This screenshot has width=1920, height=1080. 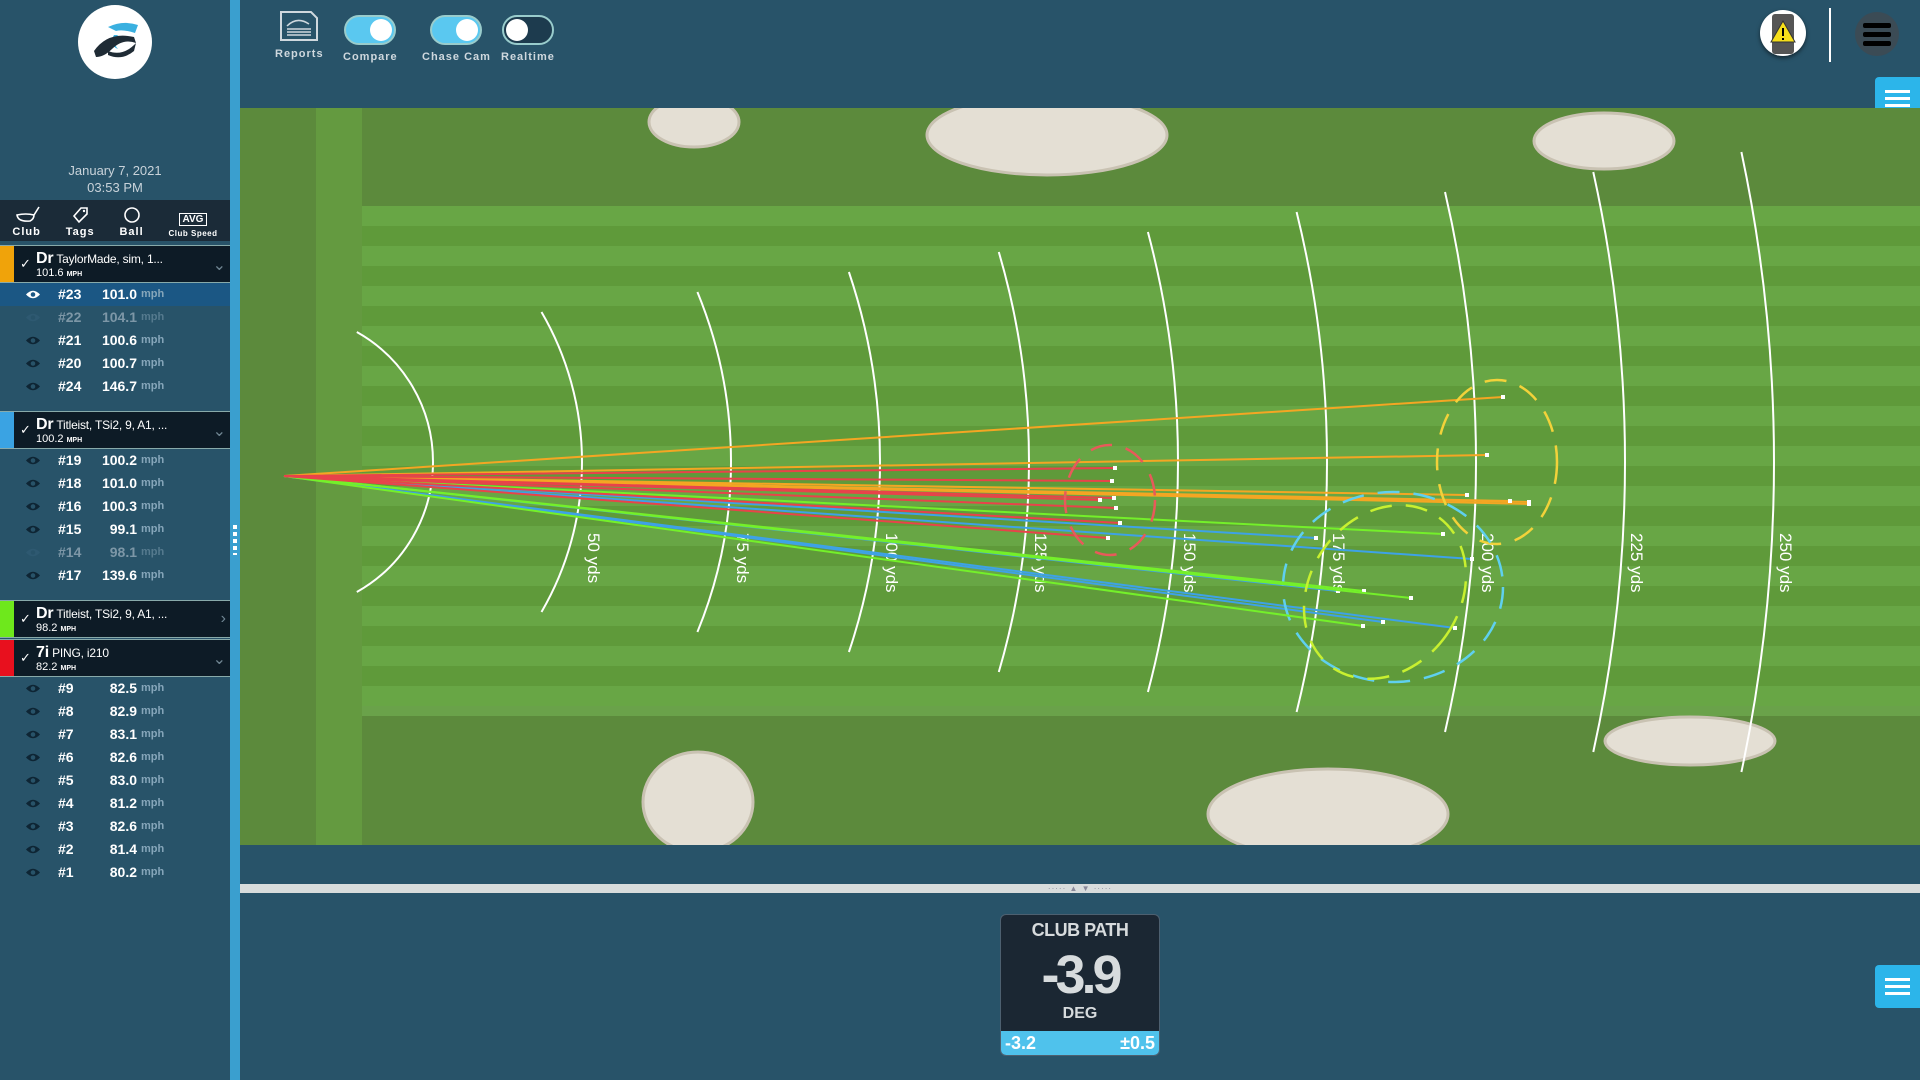 I want to click on distance-label: 225 yds, so click(x=1636, y=563).